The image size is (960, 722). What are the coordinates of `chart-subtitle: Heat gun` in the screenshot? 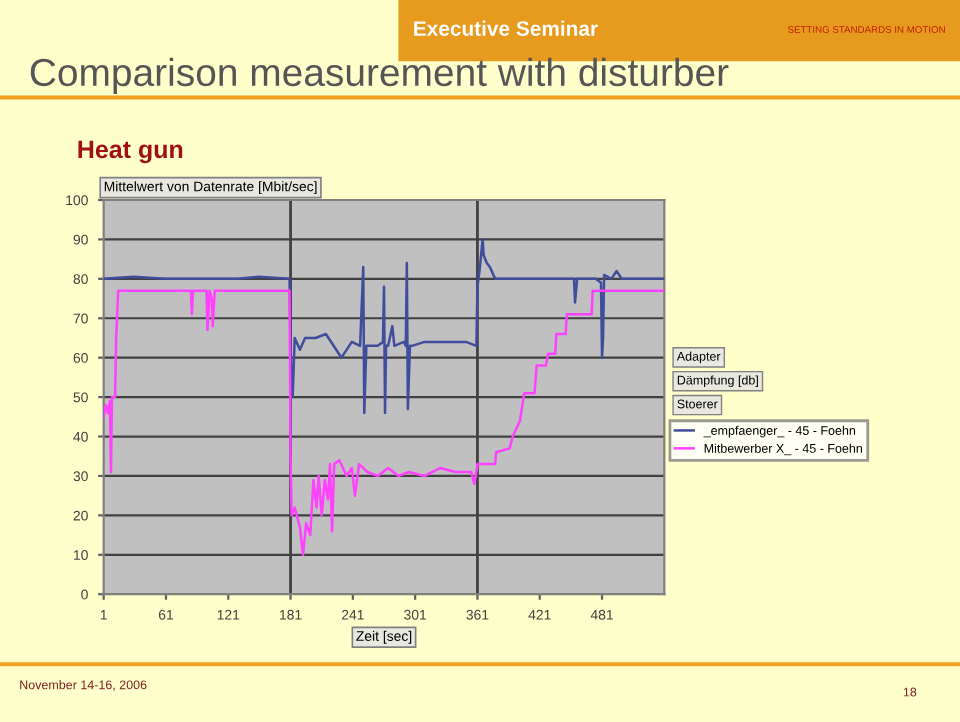 It's located at (130, 152).